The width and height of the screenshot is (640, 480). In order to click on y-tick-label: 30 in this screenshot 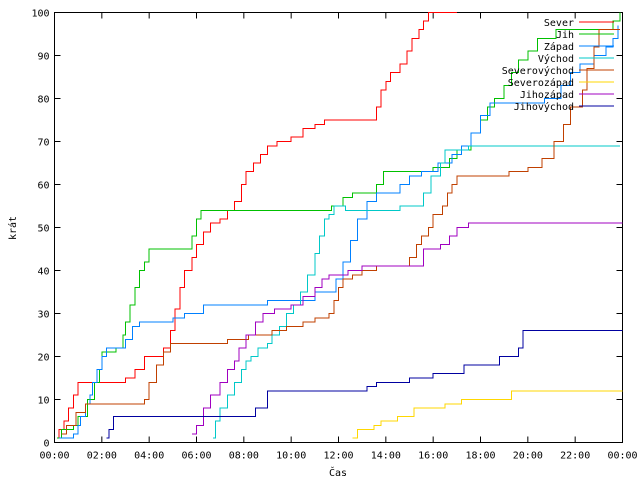, I will do `click(43, 315)`.